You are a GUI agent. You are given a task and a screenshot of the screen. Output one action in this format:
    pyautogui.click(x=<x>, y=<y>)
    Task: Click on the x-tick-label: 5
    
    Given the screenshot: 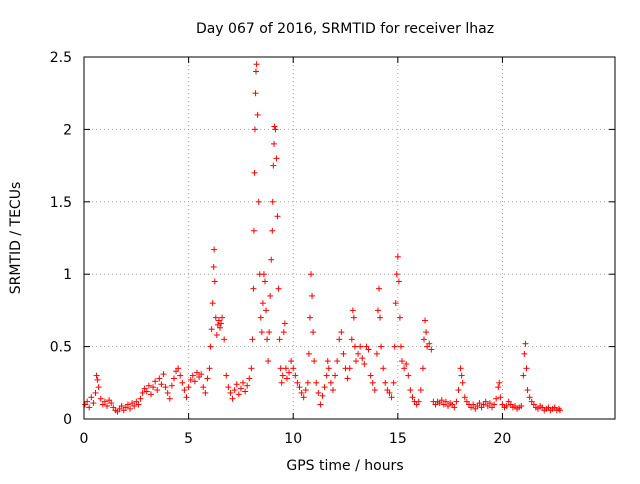 What is the action you would take?
    pyautogui.click(x=188, y=439)
    